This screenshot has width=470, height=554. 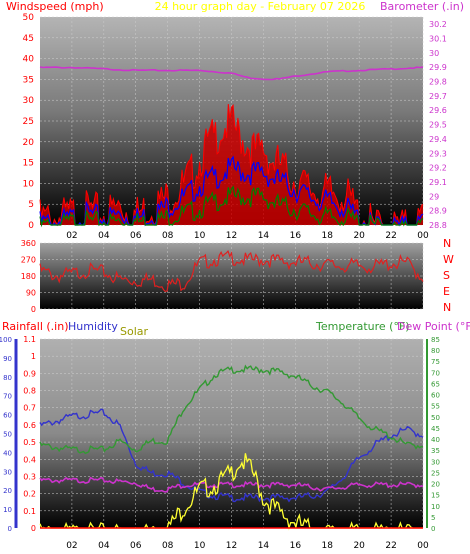 What do you see at coordinates (448, 259) in the screenshot?
I see `direction-letter-w: W` at bounding box center [448, 259].